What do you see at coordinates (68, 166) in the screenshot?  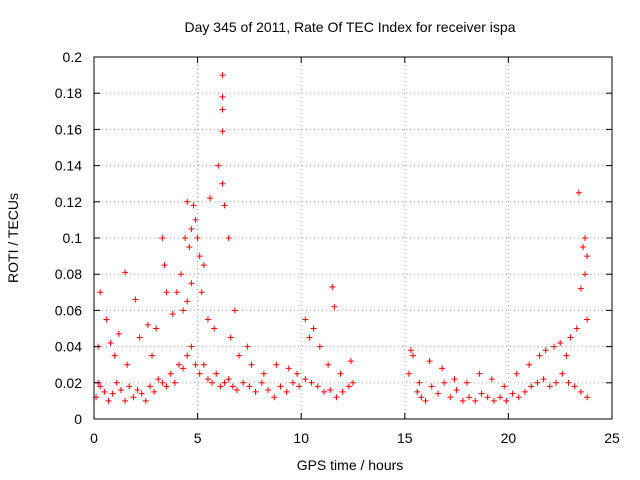 I see `y-tick-label: 0.14` at bounding box center [68, 166].